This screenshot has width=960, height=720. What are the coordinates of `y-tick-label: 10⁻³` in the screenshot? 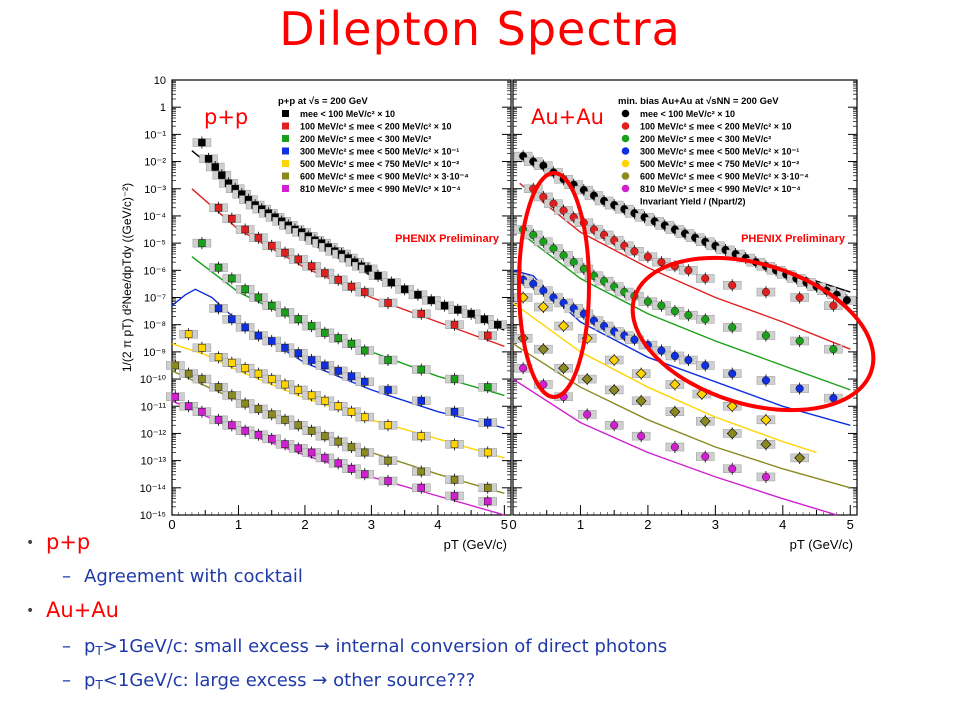 It's located at (155, 190).